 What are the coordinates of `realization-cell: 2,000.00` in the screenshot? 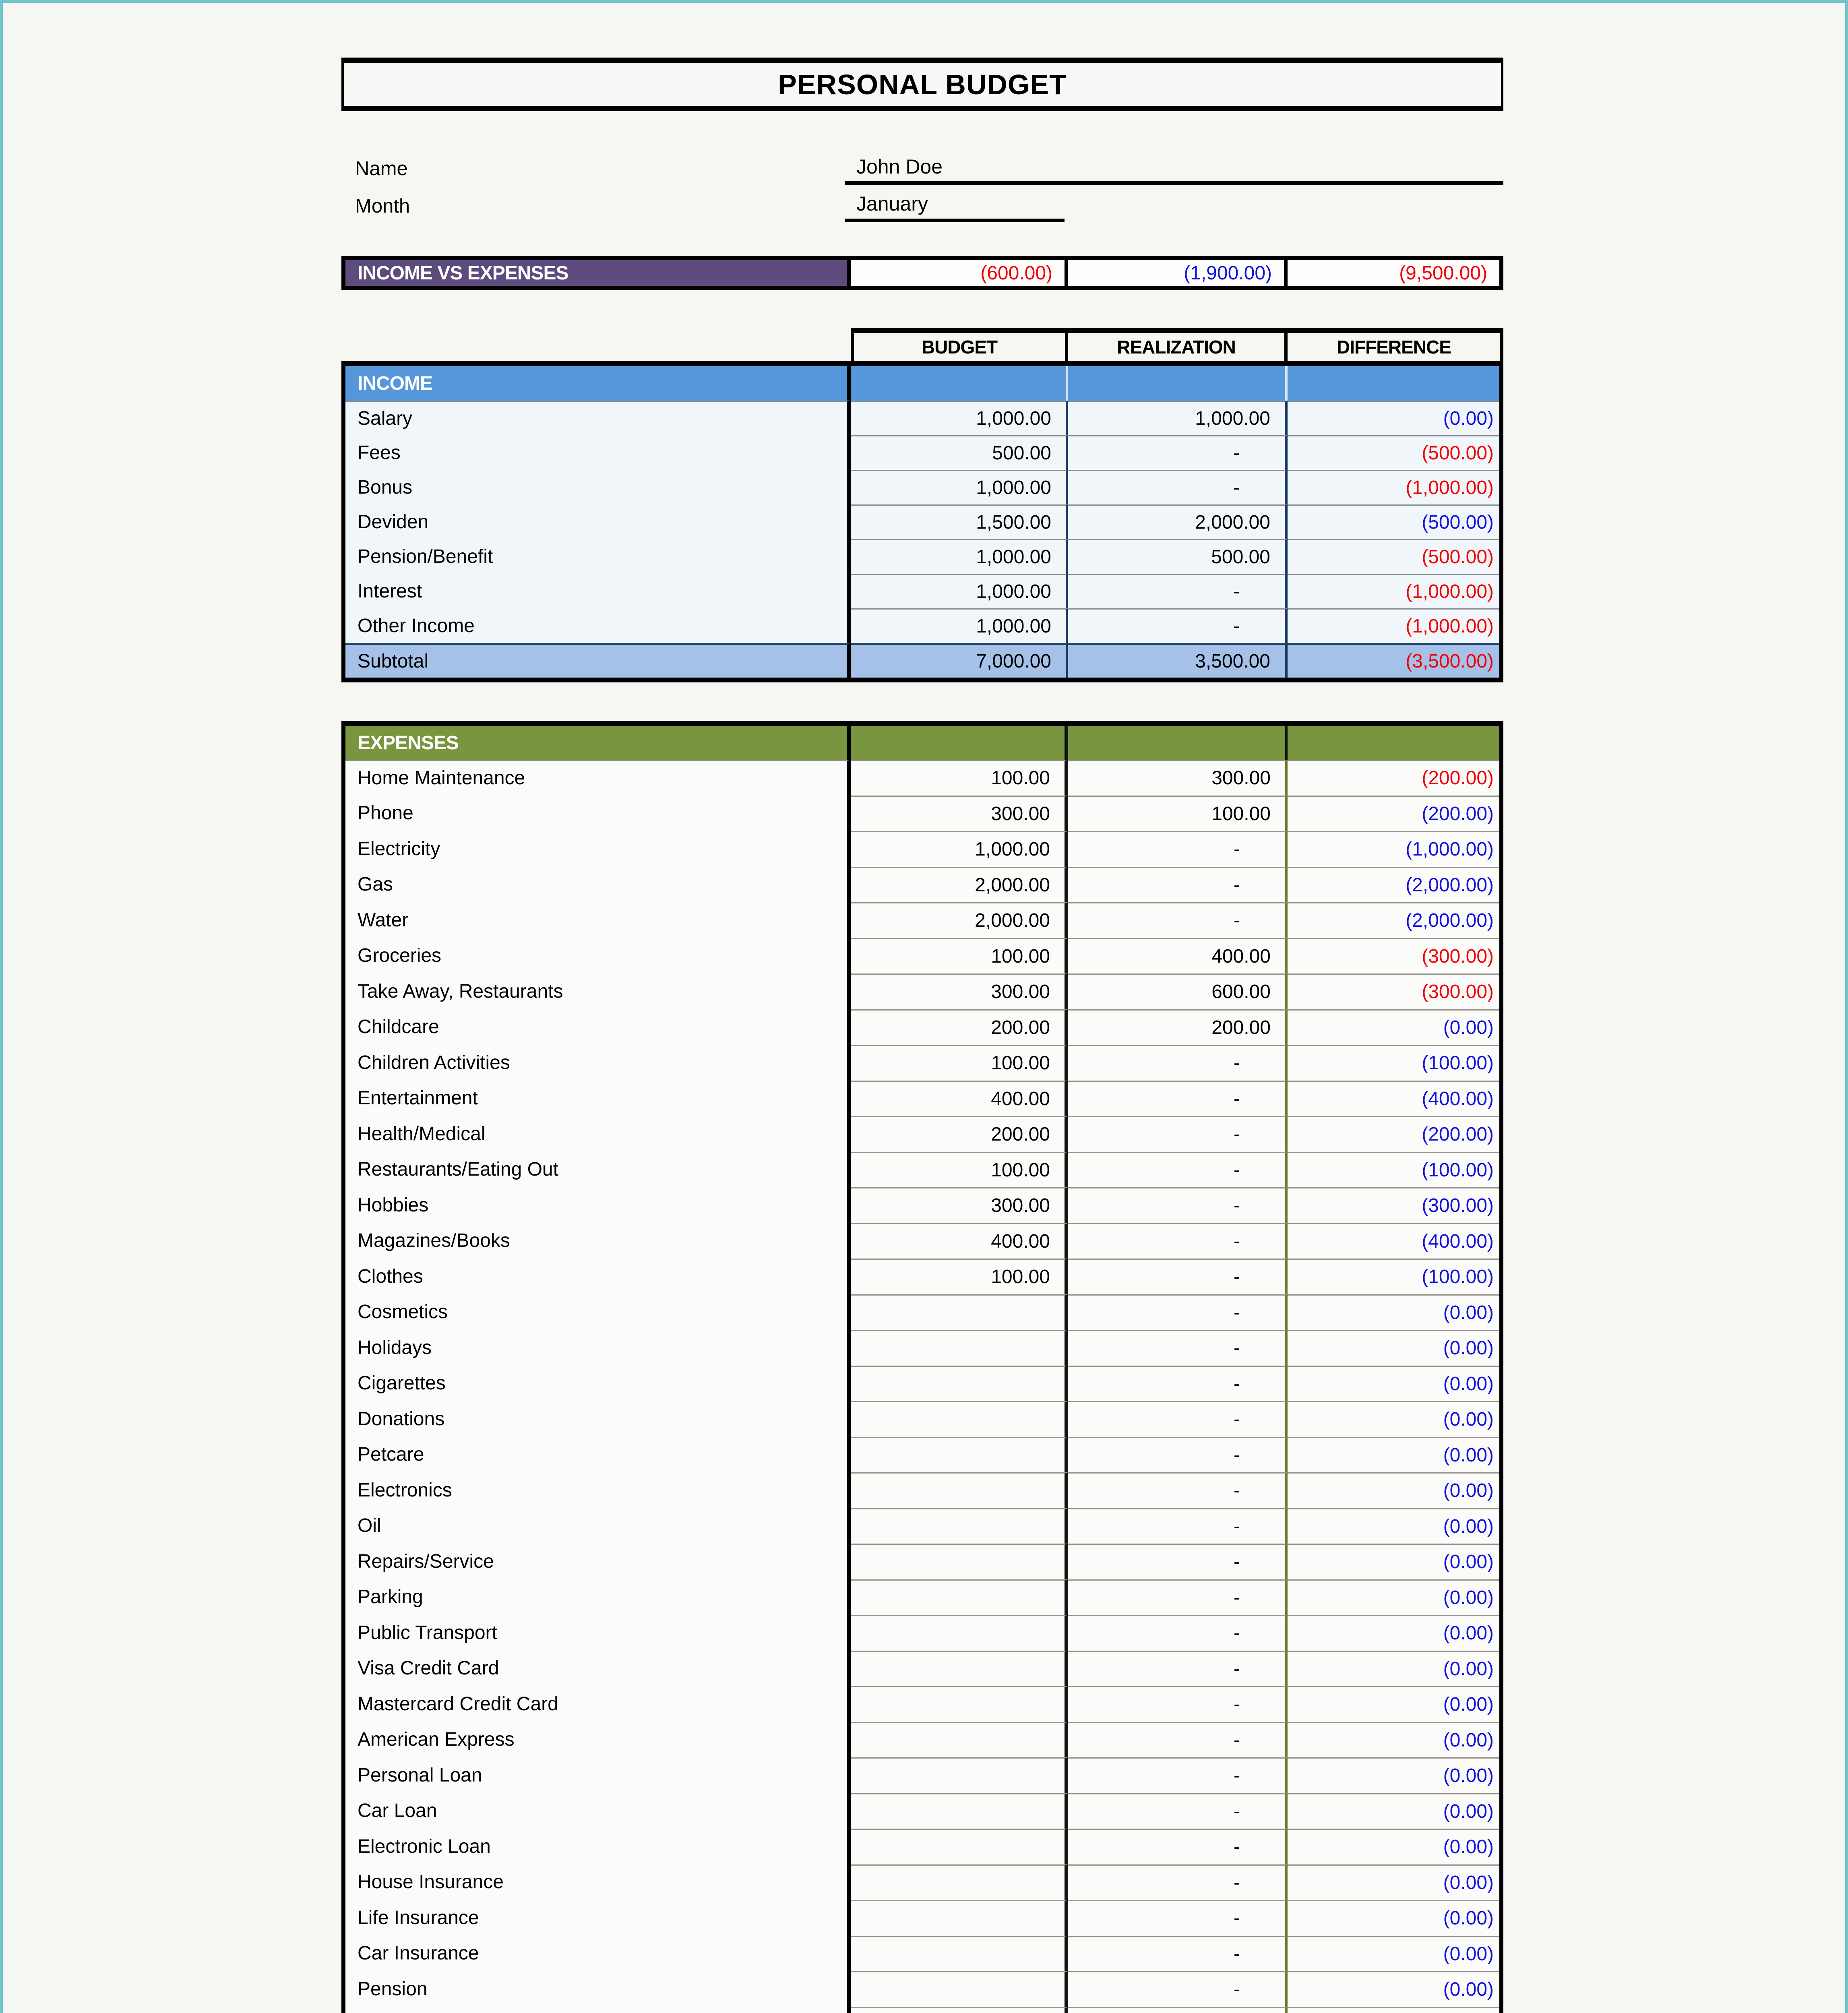 It's located at (1178, 521).